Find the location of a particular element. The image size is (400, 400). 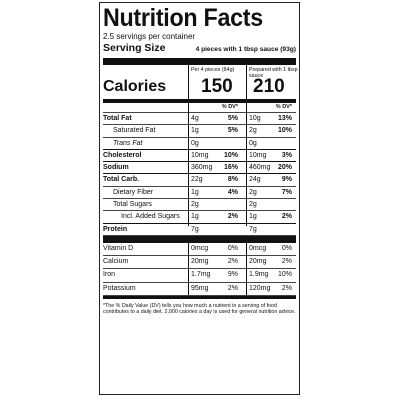

nutrient-row: Total Carb. 22g 8% 24g 9% is located at coordinates (199, 180).